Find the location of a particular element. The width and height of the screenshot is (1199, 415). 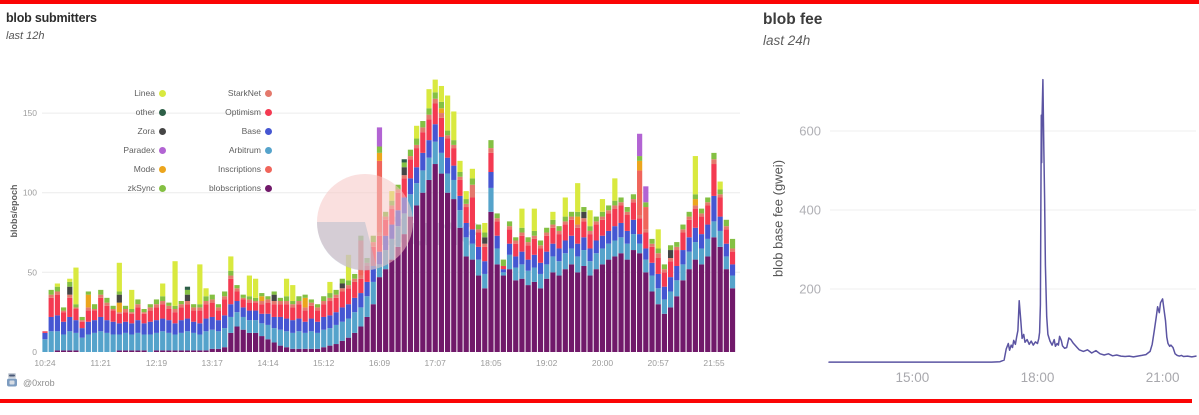

attribution: @0xrob is located at coordinates (30, 382).